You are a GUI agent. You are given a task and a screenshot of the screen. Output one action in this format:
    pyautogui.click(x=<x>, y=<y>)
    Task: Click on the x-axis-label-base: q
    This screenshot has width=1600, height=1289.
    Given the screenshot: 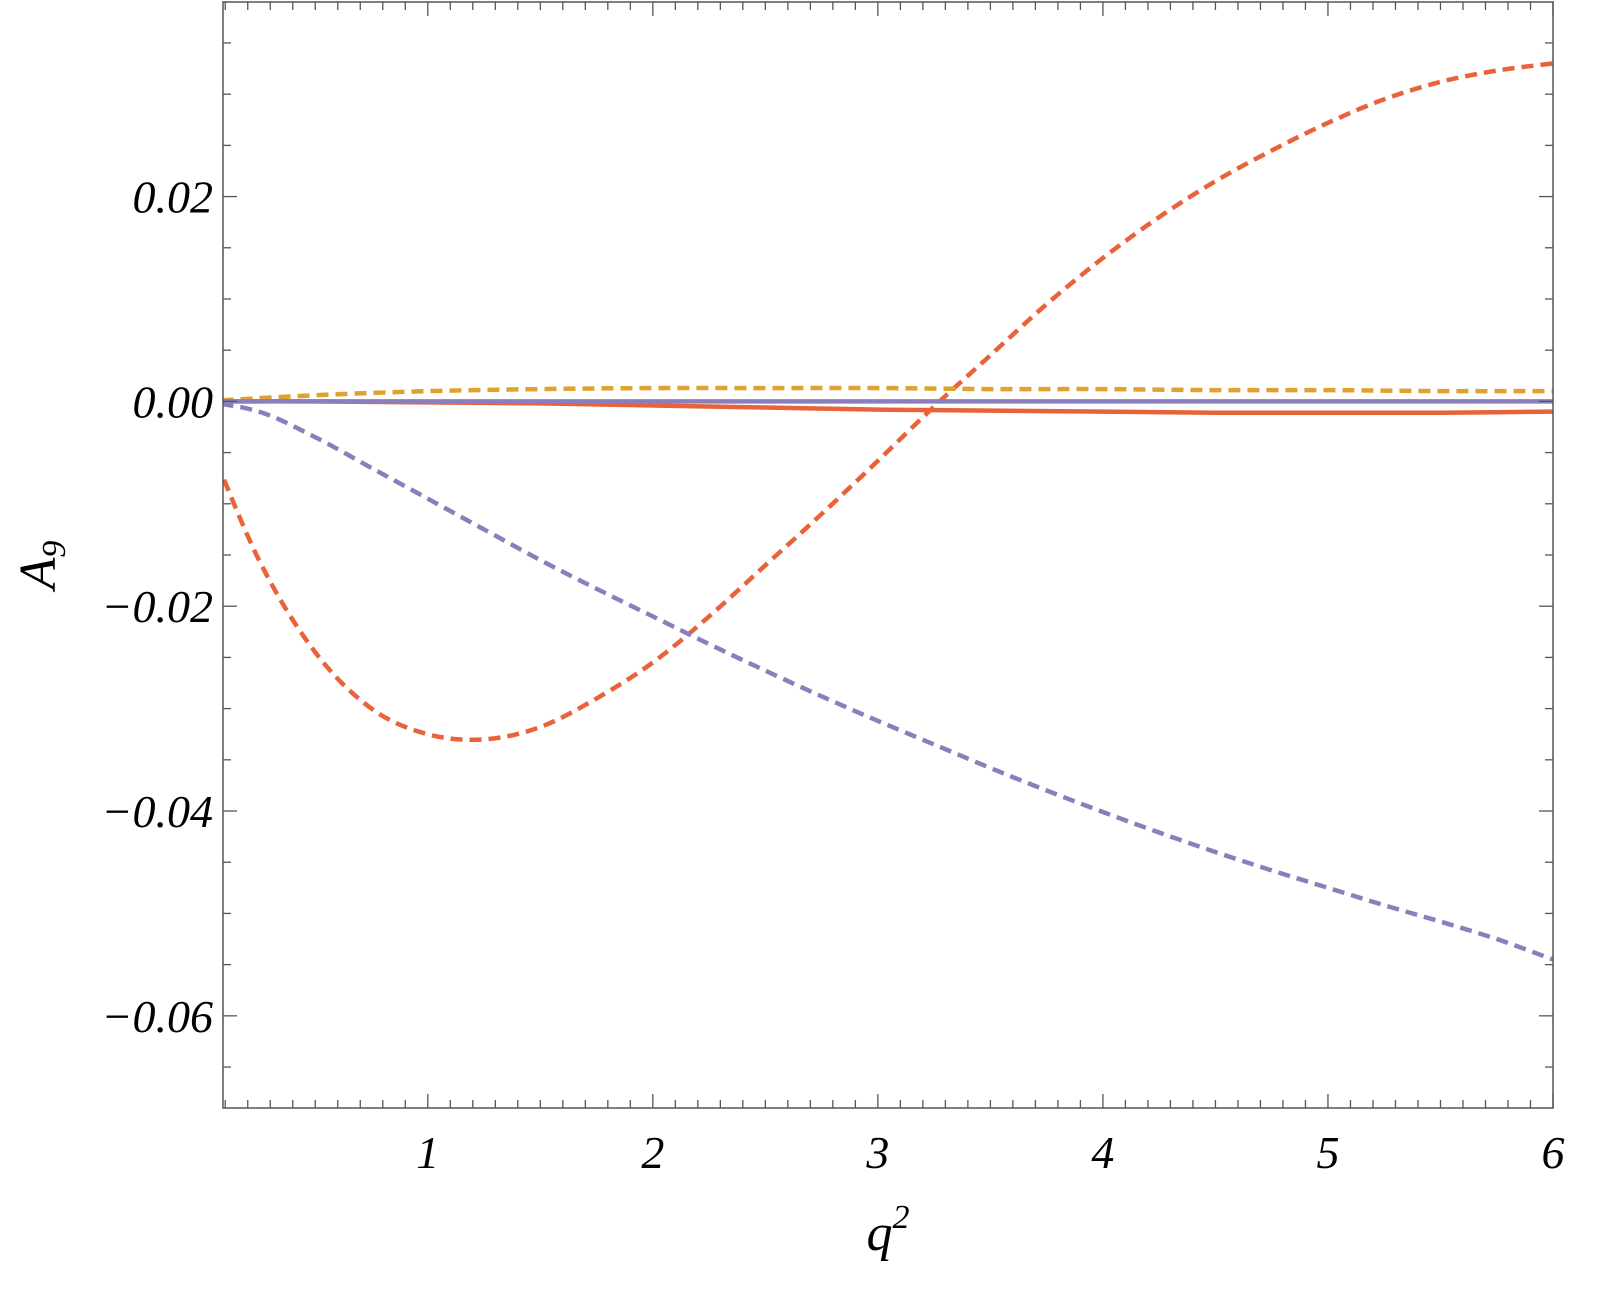 What is the action you would take?
    pyautogui.click(x=880, y=1233)
    